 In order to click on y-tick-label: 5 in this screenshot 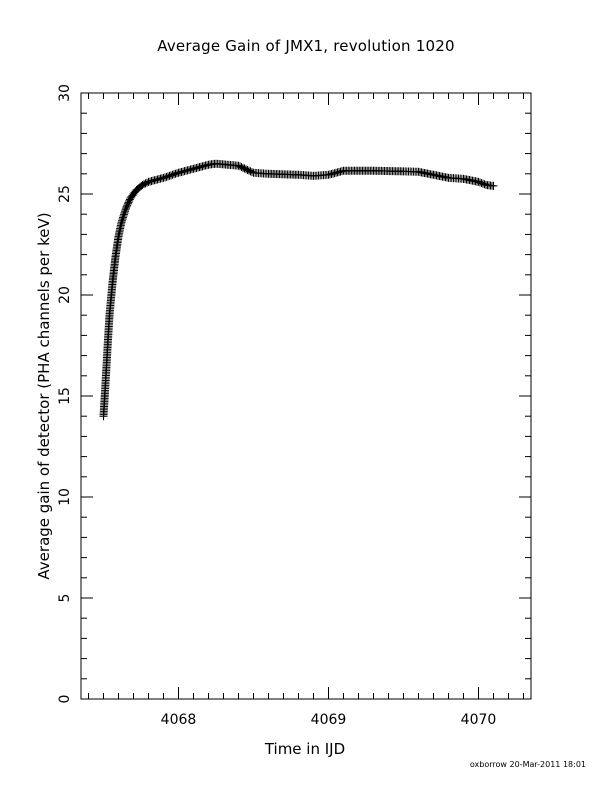, I will do `click(65, 598)`.